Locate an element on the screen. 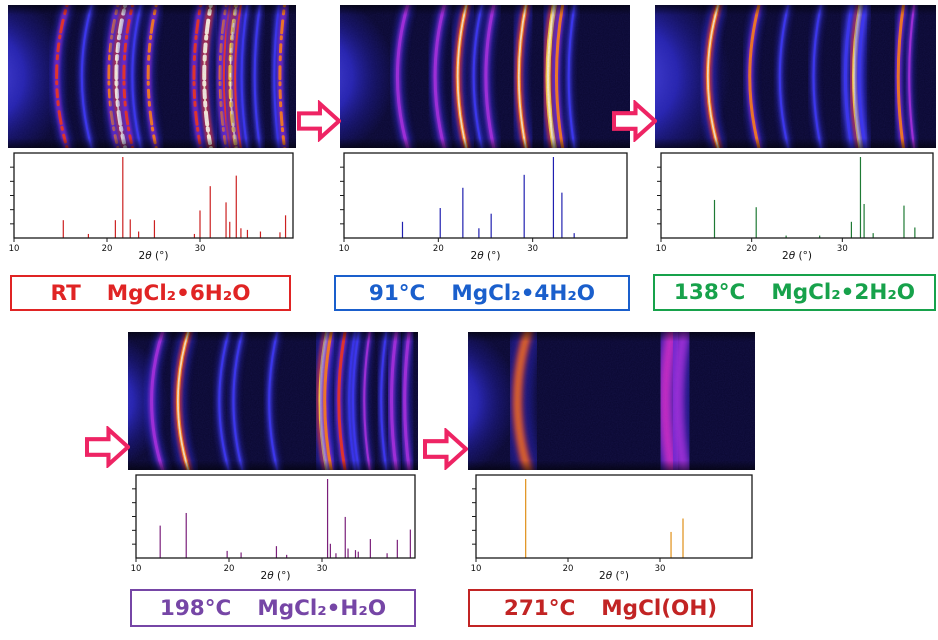 The image size is (938, 640). phase-temperature: 198°C is located at coordinates (195, 608).